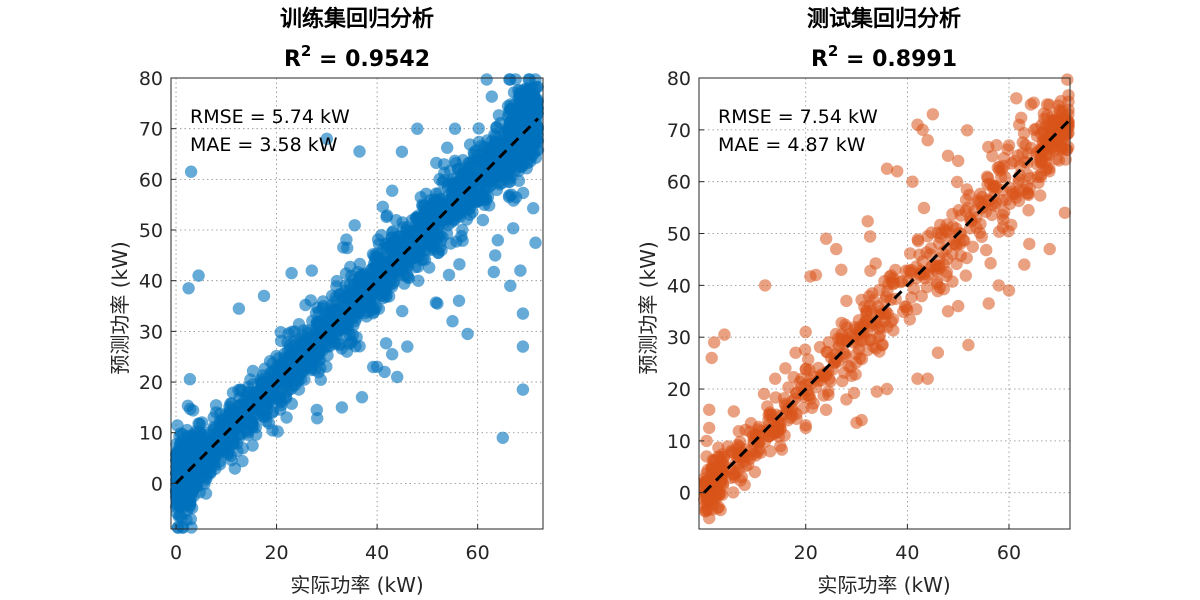  I want to click on y-tick-label: 60, so click(151, 180).